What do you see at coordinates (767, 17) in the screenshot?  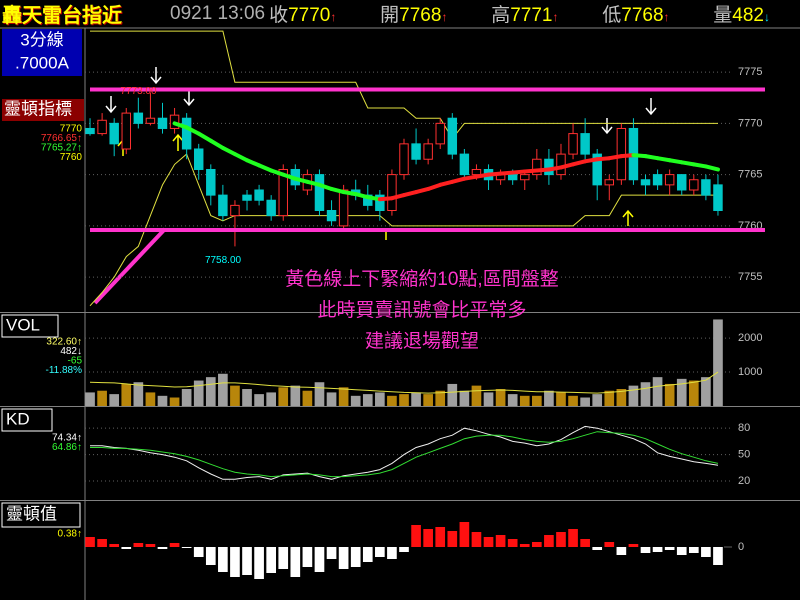 I see `quote-arrow: ↓` at bounding box center [767, 17].